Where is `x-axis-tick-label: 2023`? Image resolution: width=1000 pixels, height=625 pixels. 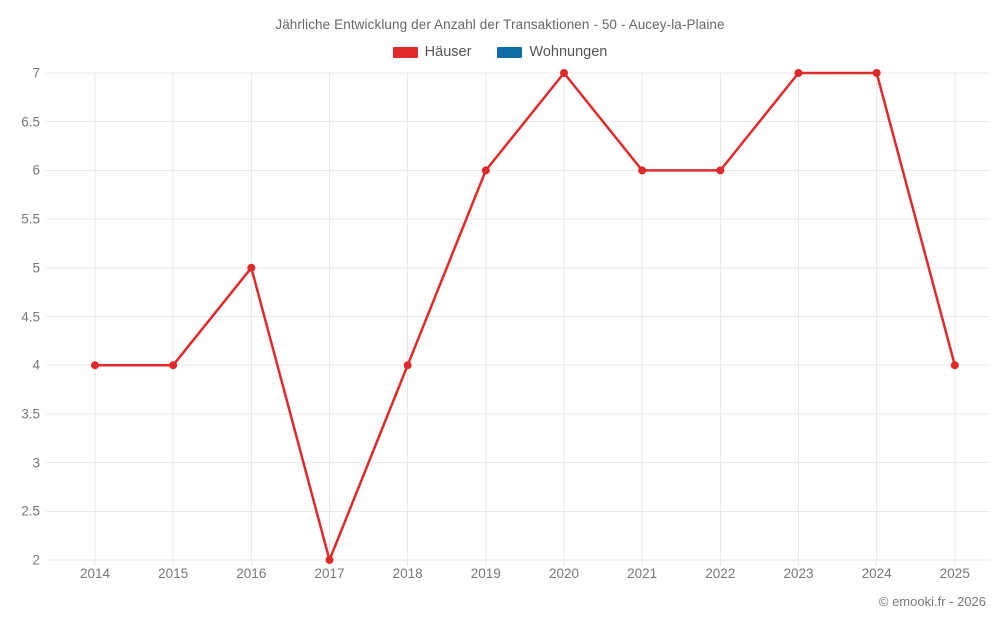
x-axis-tick-label: 2023 is located at coordinates (798, 573).